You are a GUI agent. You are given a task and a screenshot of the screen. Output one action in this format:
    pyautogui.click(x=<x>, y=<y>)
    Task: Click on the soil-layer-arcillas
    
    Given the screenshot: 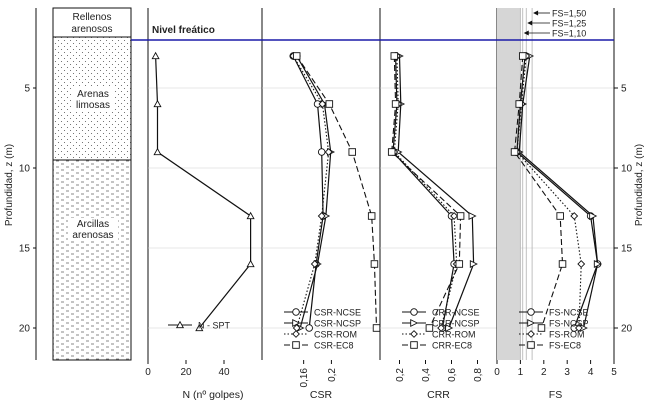 What is the action you would take?
    pyautogui.click(x=92, y=260)
    